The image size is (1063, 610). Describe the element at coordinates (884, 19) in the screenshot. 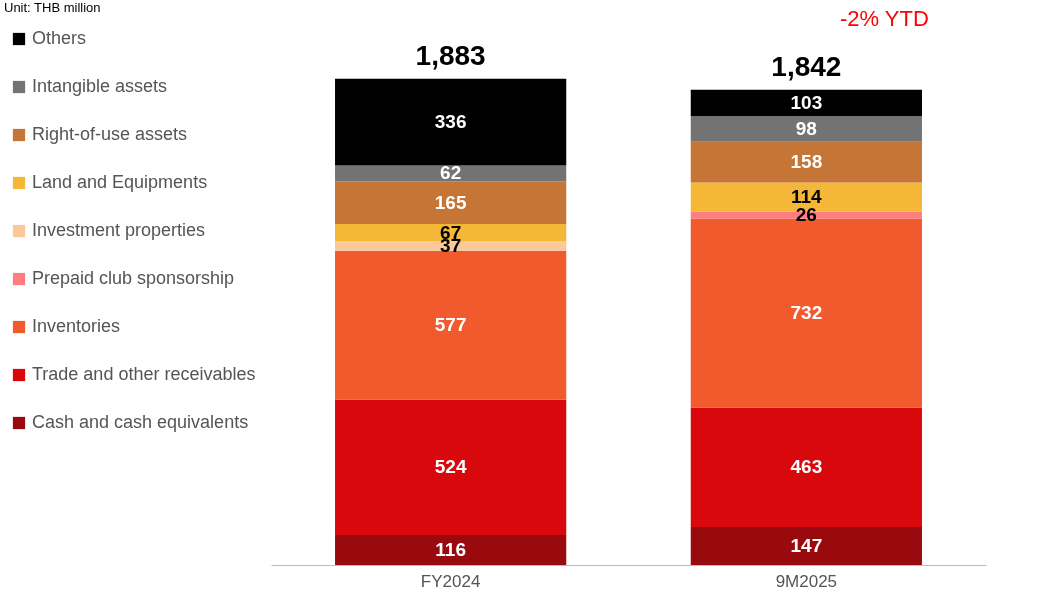

I see `text: -2% YTD` at that location.